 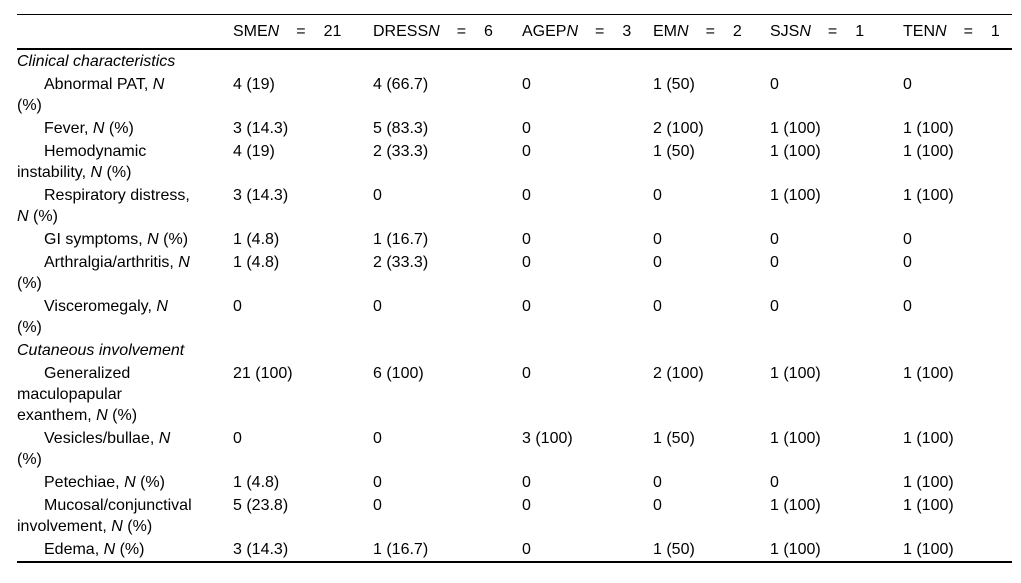 I want to click on row-label-cell: Hemodynamic instability, N (%), so click(x=125, y=162).